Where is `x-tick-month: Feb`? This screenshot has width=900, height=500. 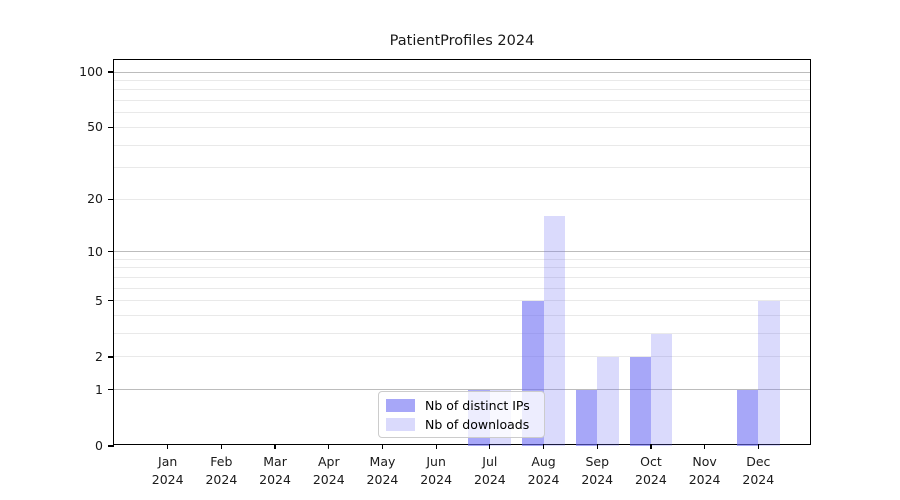 x-tick-month: Feb is located at coordinates (221, 461).